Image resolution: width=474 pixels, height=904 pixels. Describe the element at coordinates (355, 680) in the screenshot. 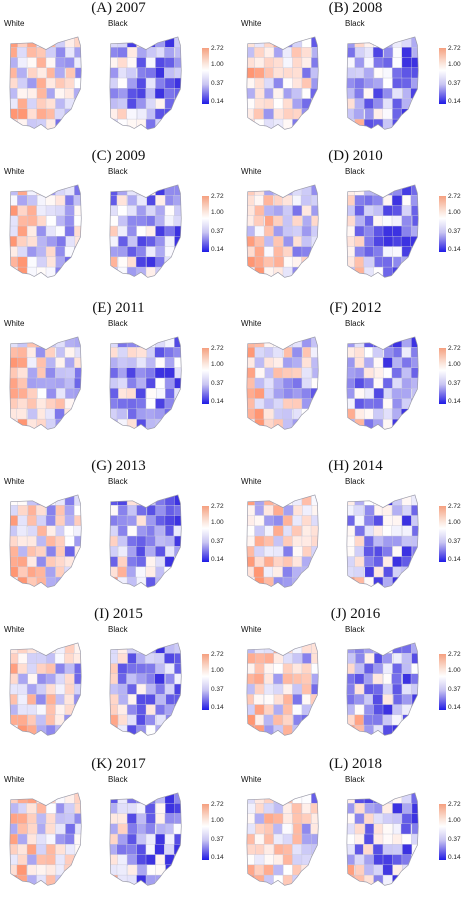

I see `panel-10: (J) 2016 White Black 2.72 1.00 0.37 0.14` at that location.